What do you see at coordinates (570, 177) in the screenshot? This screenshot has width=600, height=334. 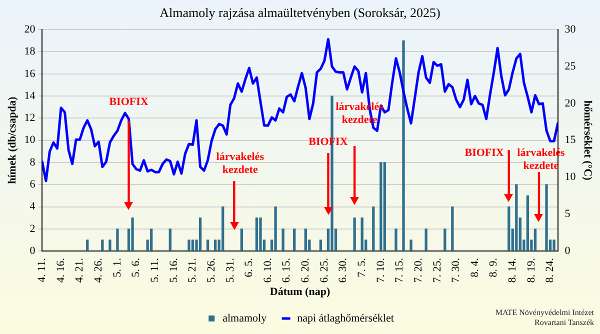 I see `y2-tick-label: 10` at bounding box center [570, 177].